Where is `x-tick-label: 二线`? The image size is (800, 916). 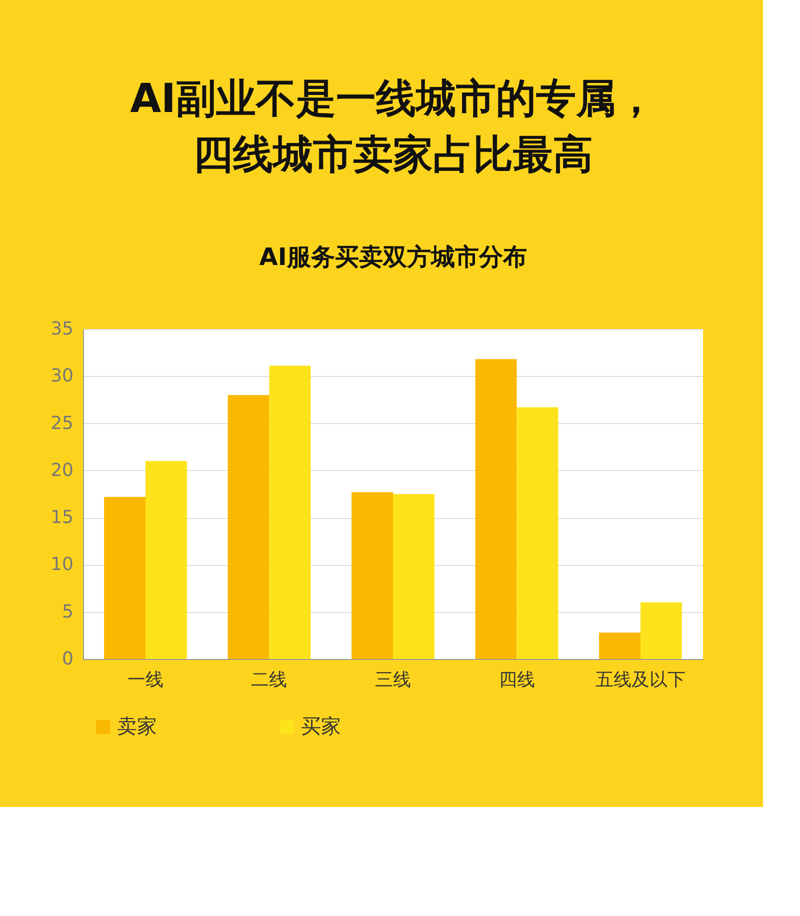 x-tick-label: 二线 is located at coordinates (269, 680).